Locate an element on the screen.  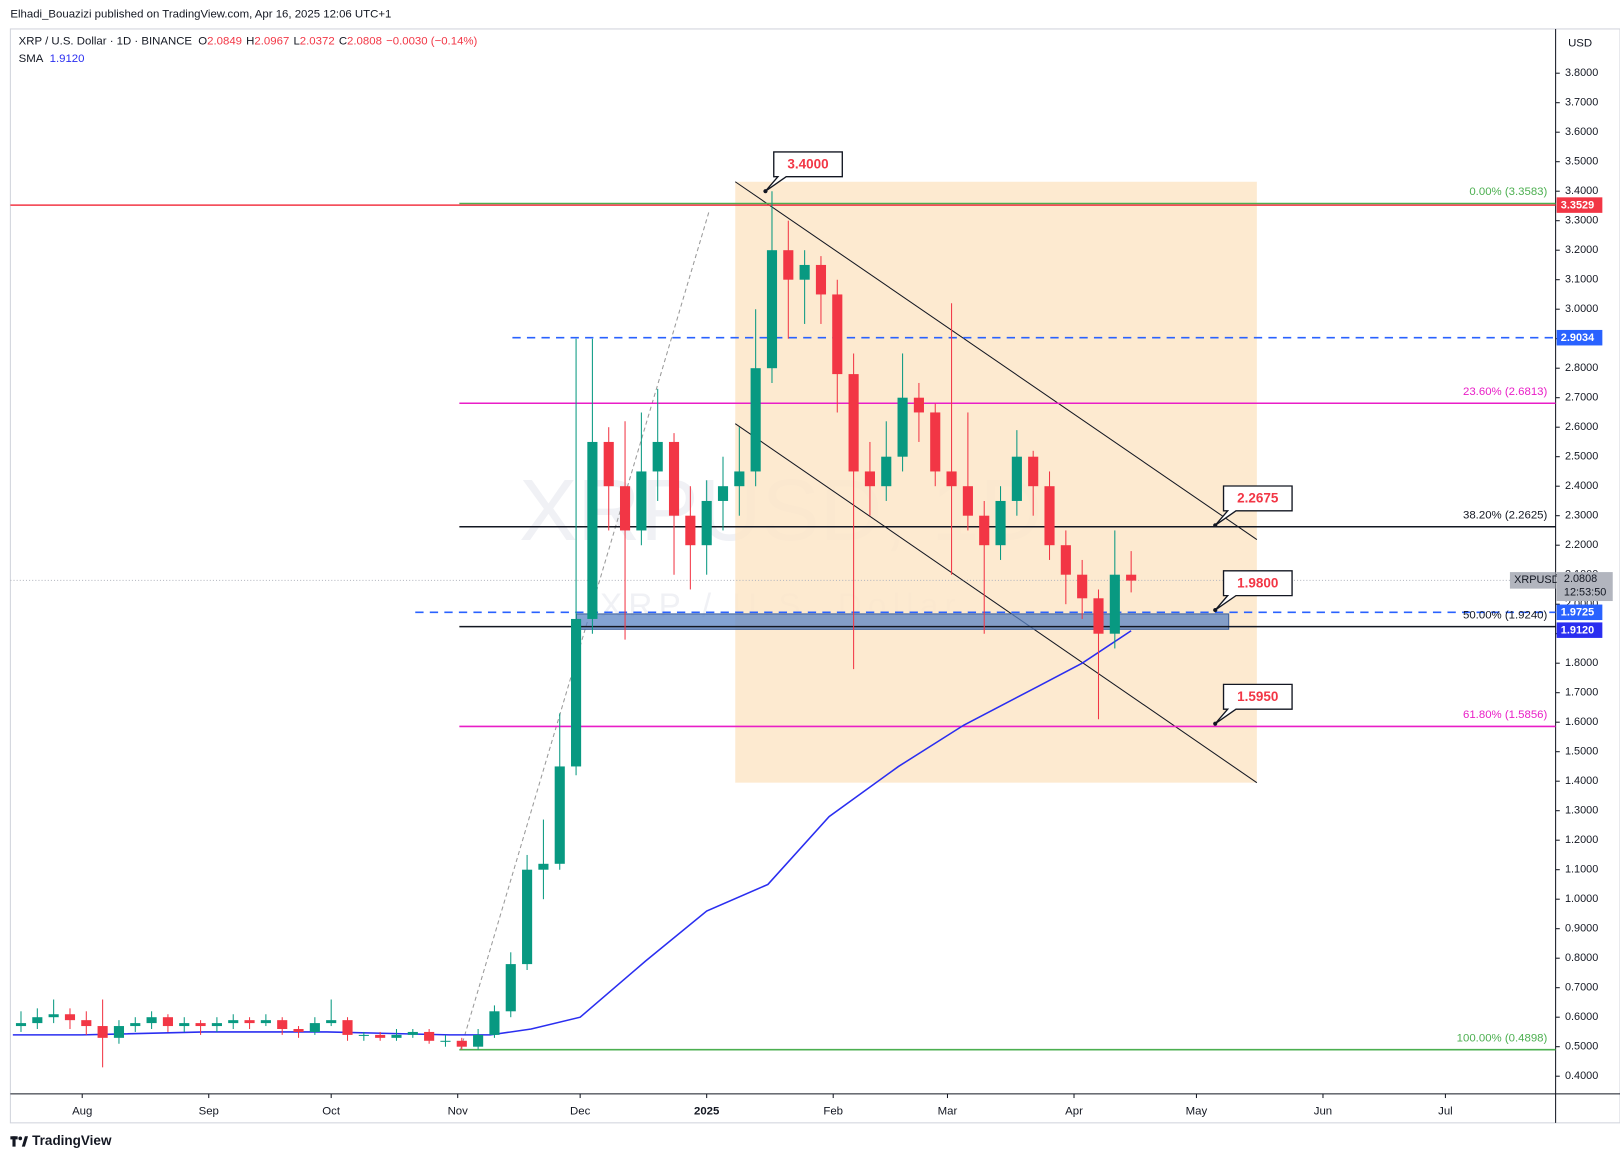
x-tick-label: Jun is located at coordinates (1323, 1112).